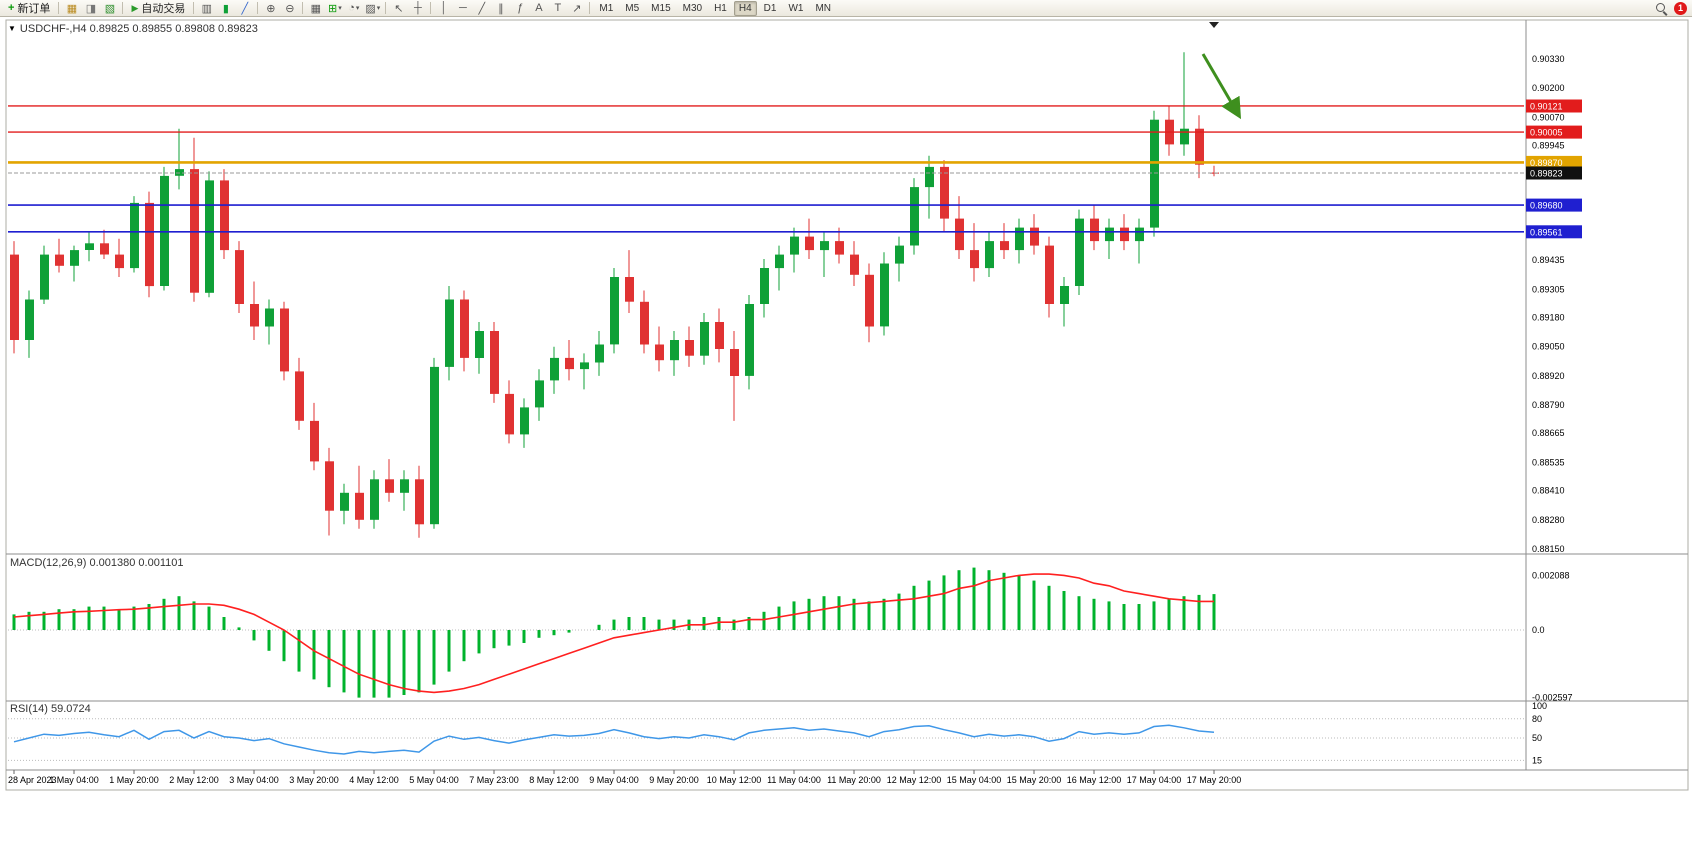 This screenshot has height=852, width=1692. What do you see at coordinates (1548, 491) in the screenshot?
I see `svg-text: 0.88410` at bounding box center [1548, 491].